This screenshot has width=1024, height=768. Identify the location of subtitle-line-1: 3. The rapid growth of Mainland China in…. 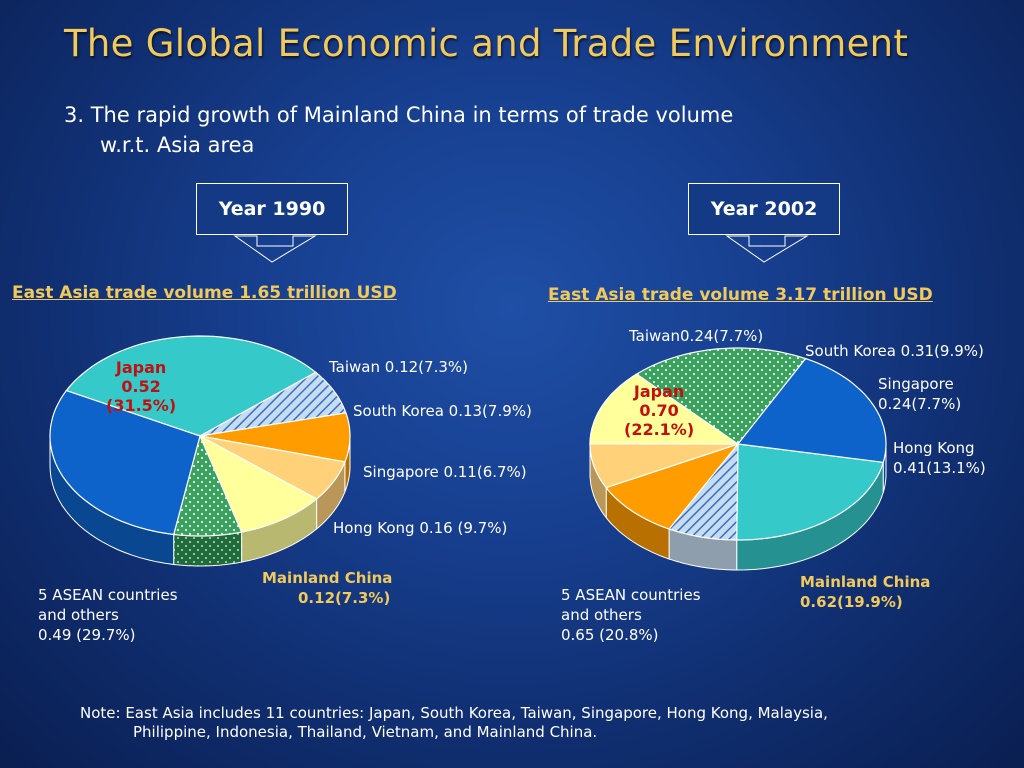
(399, 115).